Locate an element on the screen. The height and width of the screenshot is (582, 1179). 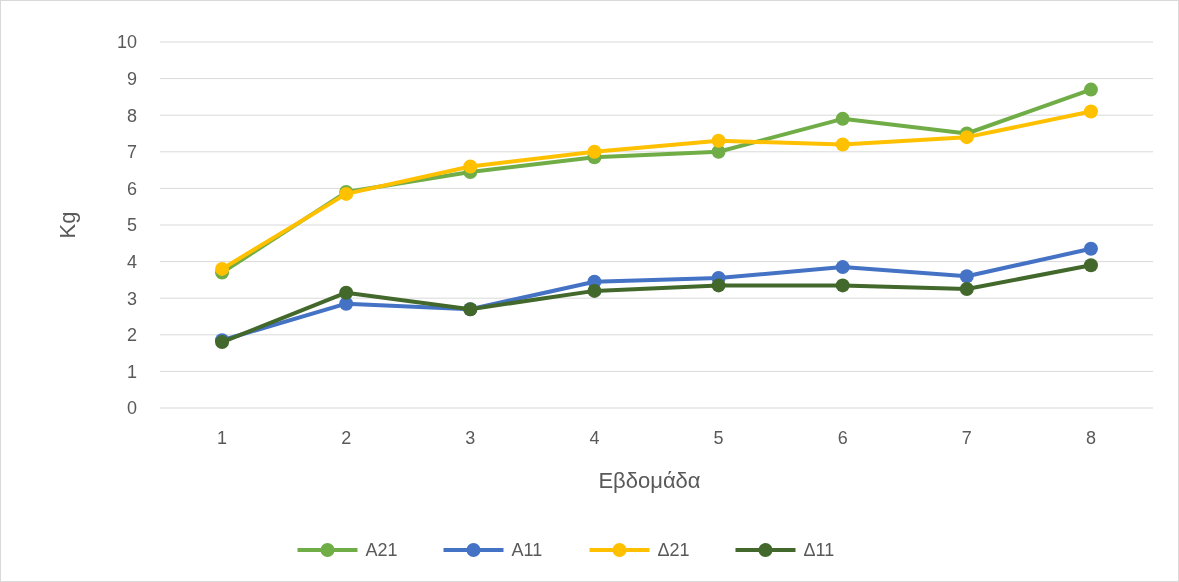
y-tick-label: 1 is located at coordinates (131, 371).